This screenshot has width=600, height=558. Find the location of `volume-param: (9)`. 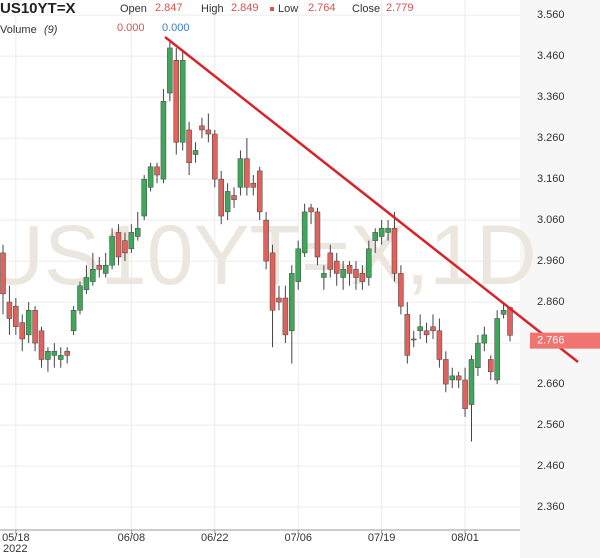

volume-param: (9) is located at coordinates (51, 30).